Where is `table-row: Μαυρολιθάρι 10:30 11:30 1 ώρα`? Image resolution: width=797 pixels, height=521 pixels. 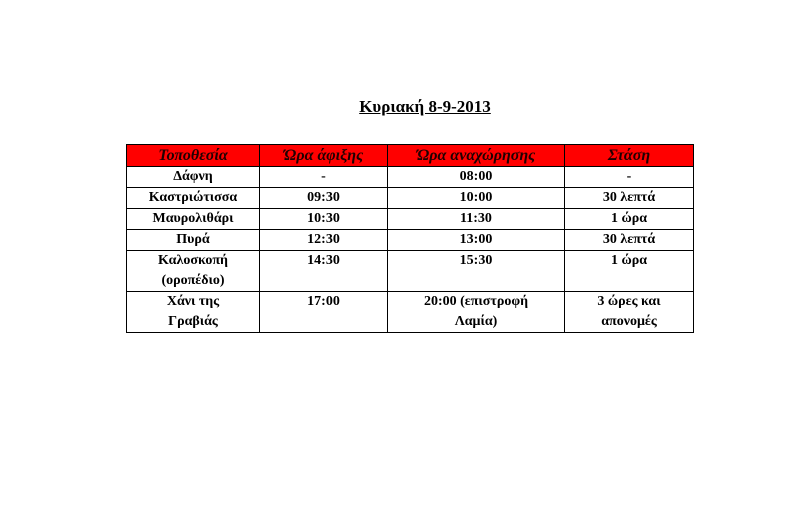
table-row: Μαυρολιθάρι 10:30 11:30 1 ώρα is located at coordinates (410, 219).